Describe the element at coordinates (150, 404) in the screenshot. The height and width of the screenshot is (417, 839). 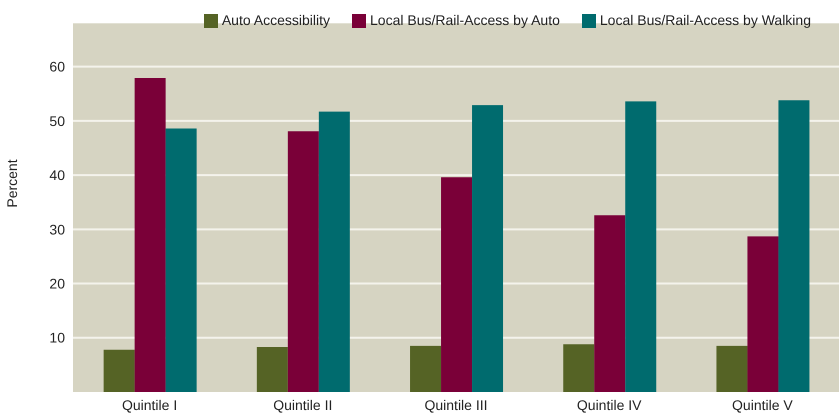
I see `x-tick-label: Quintile I` at that location.